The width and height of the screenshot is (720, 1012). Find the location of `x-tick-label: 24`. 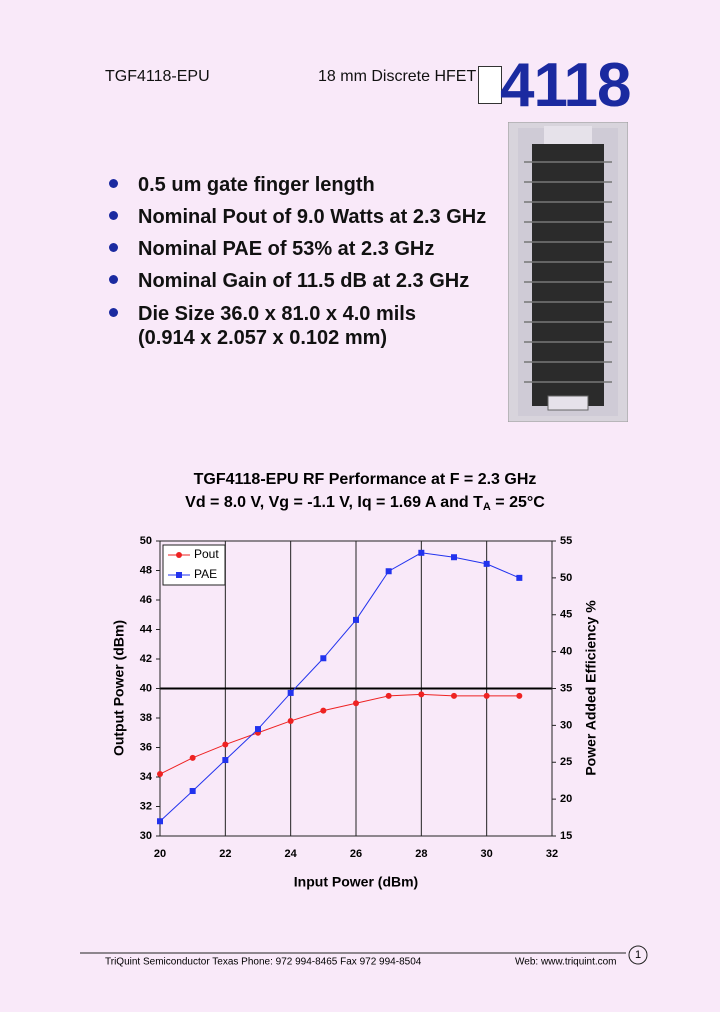

x-tick-label: 24 is located at coordinates (291, 854).